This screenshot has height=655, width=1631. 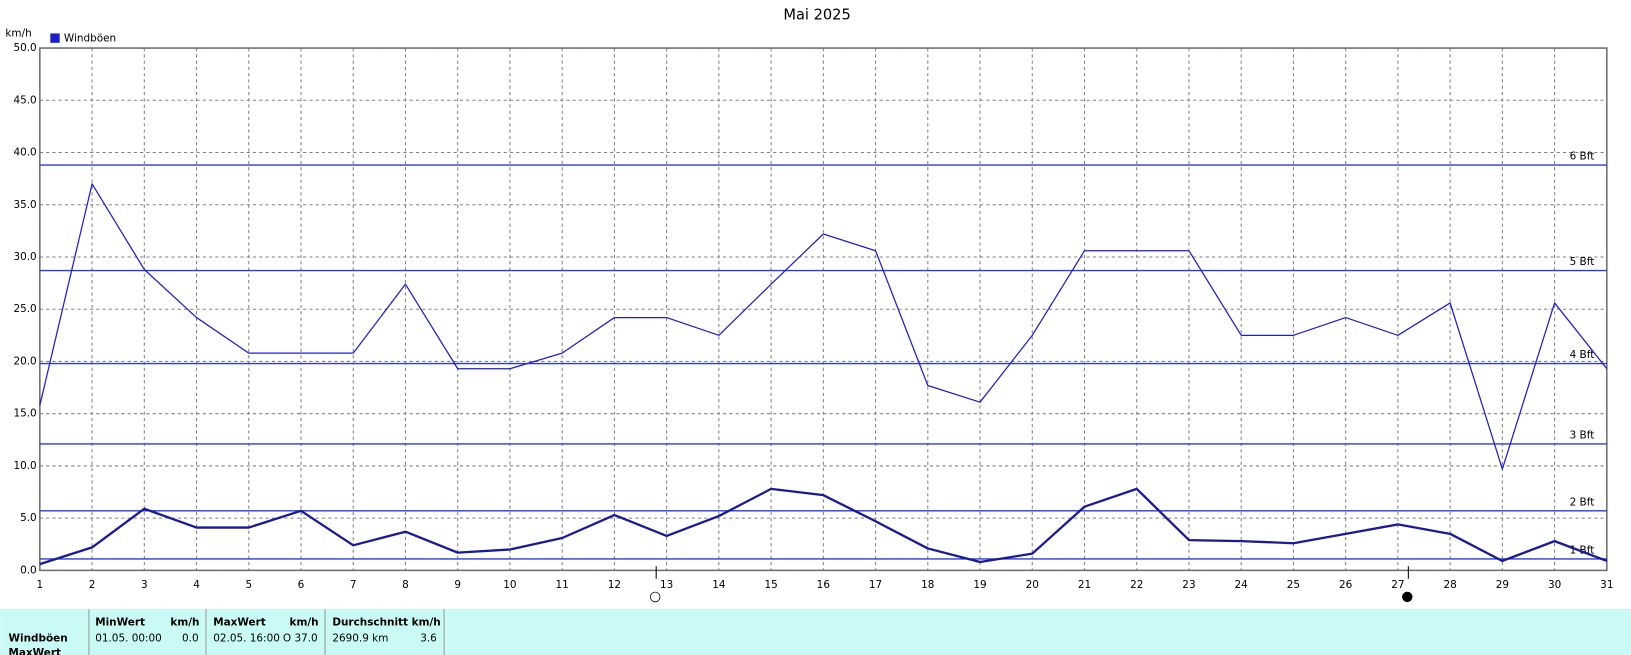 What do you see at coordinates (1293, 585) in the screenshot?
I see `x-tick-label: 25` at bounding box center [1293, 585].